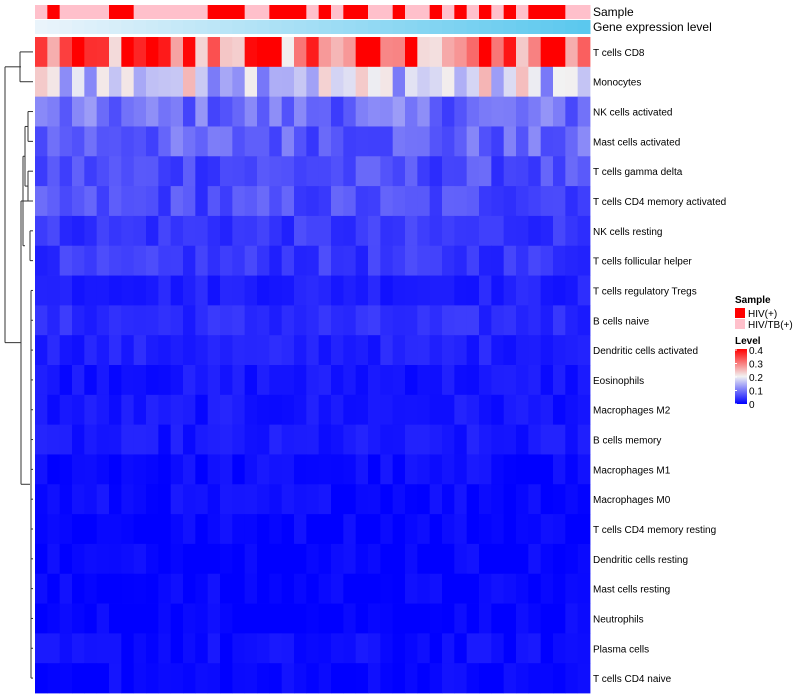 This screenshot has height=700, width=800. What do you see at coordinates (762, 314) in the screenshot?
I see `legend-label-hiv: HIV(+)` at bounding box center [762, 314].